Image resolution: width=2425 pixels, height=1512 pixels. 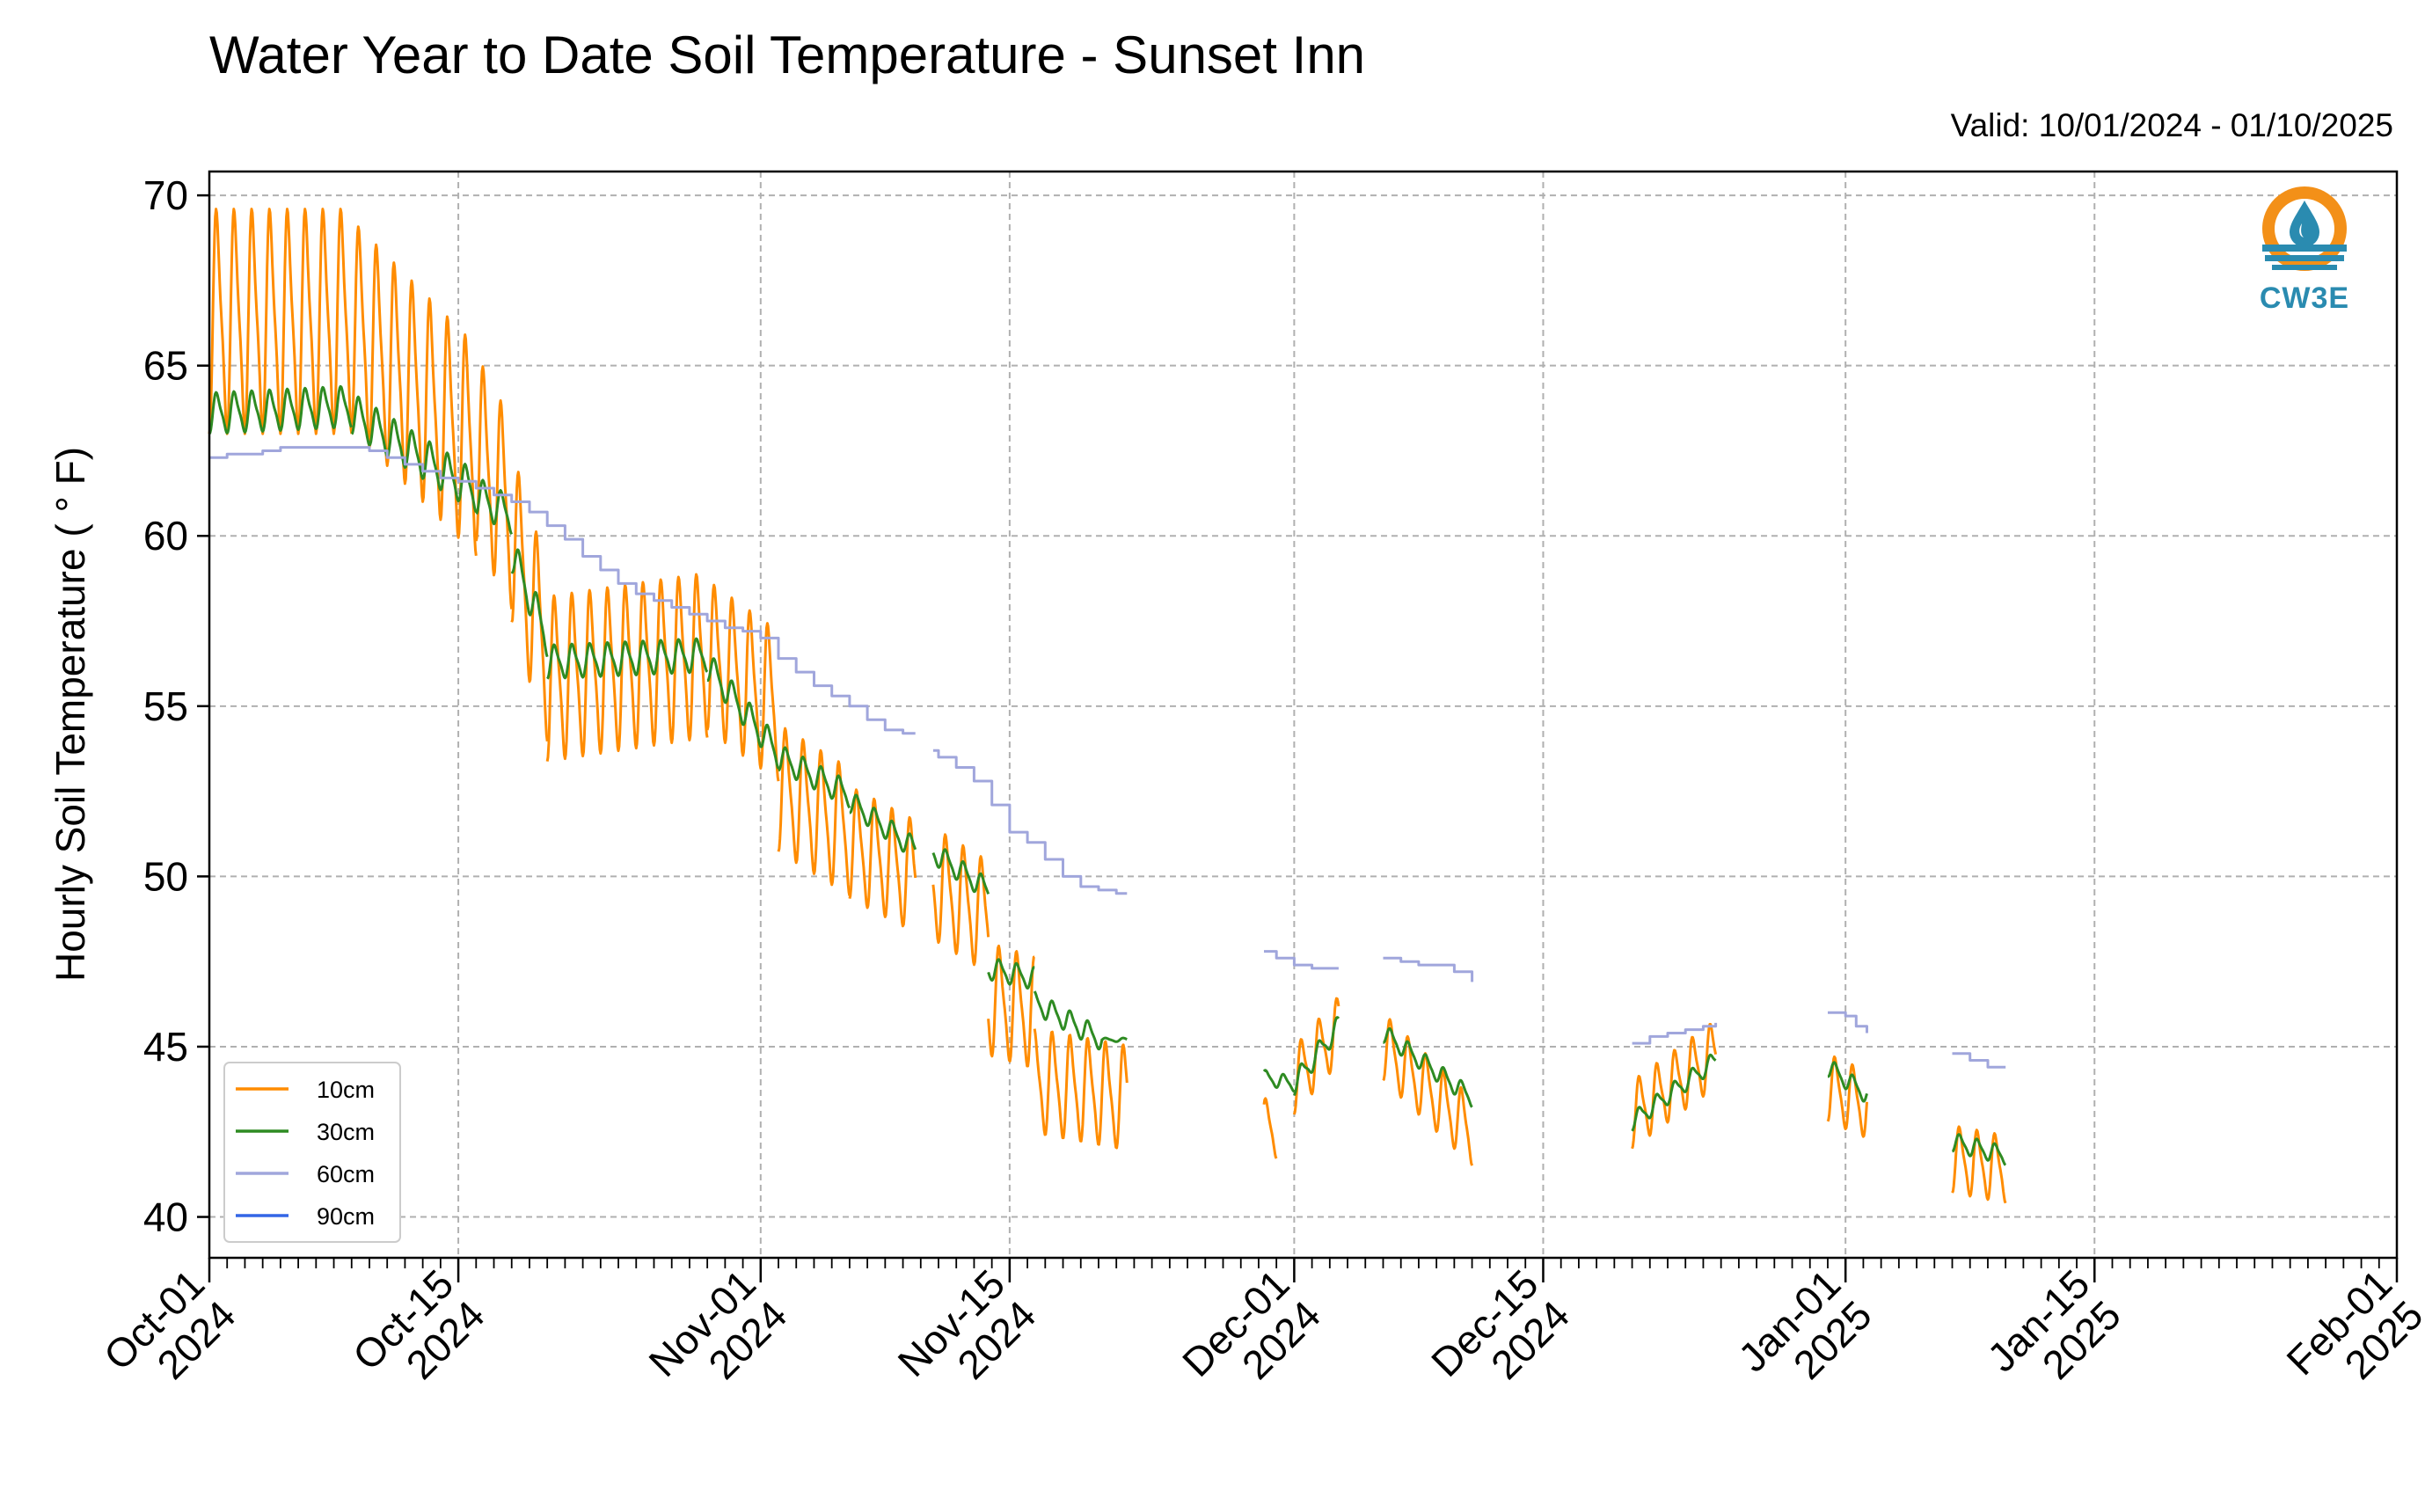 What do you see at coordinates (2304, 298) in the screenshot?
I see `logo-text: CW3E` at bounding box center [2304, 298].